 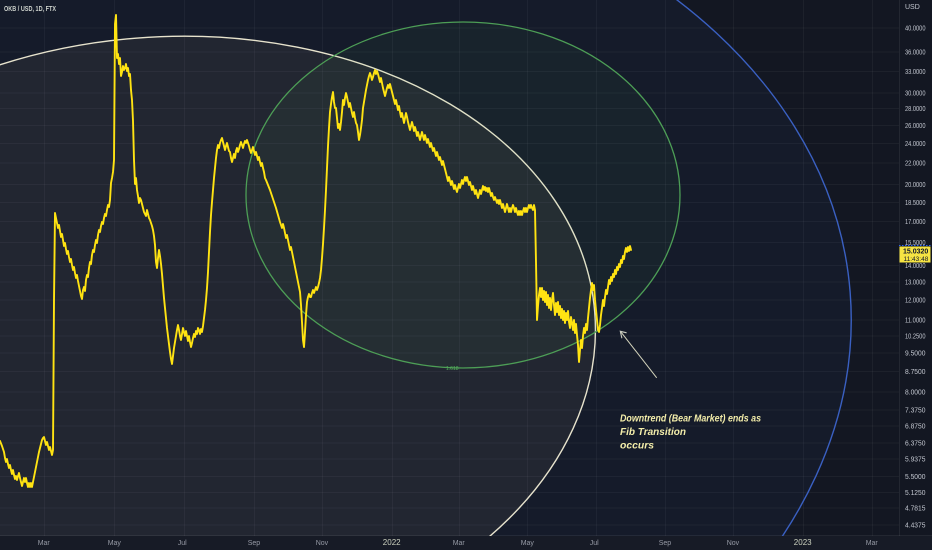 What do you see at coordinates (915, 266) in the screenshot?
I see `svg-text: 14.0000` at bounding box center [915, 266].